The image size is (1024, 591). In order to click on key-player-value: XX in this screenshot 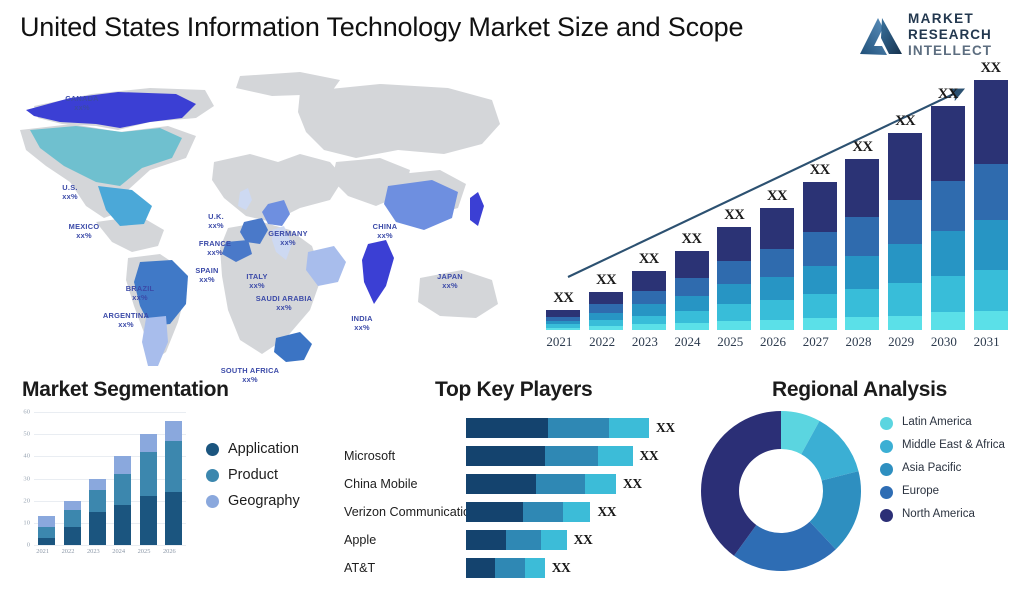, I will do `click(583, 539)`.